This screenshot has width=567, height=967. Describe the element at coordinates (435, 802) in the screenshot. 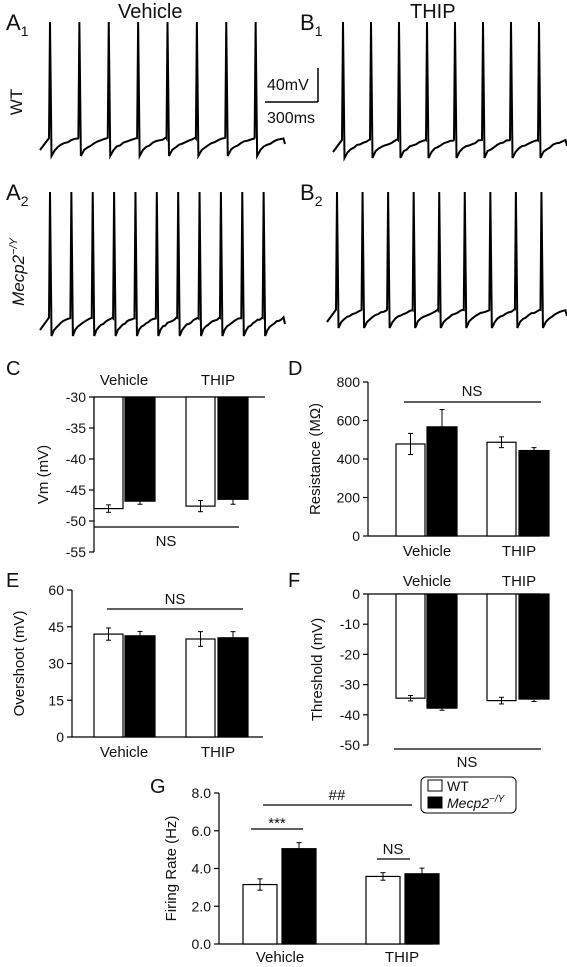

I see `legend-swatch-mecp2` at that location.